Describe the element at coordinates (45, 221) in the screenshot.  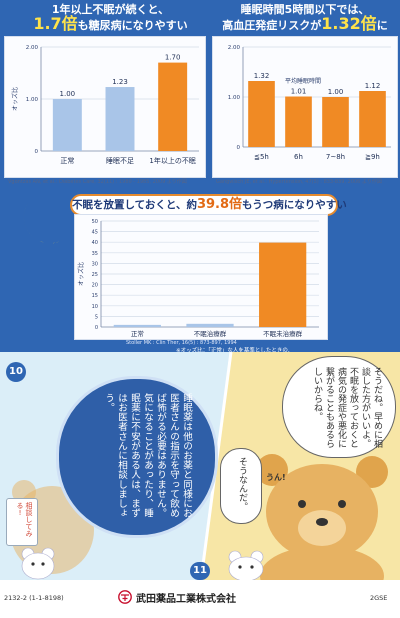
I see `crescent-moon-icon` at that location.